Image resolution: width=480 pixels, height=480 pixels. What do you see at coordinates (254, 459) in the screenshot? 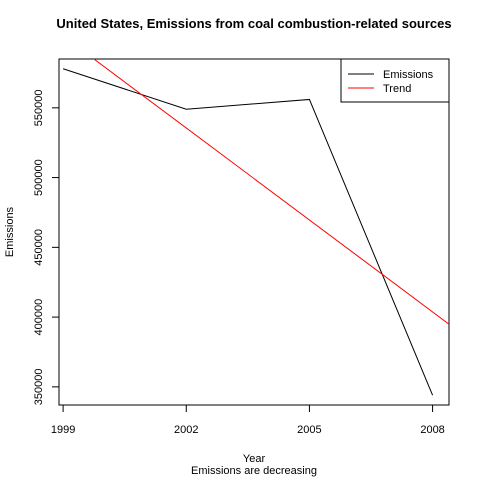
I see `x-axis-label: Year` at bounding box center [254, 459].